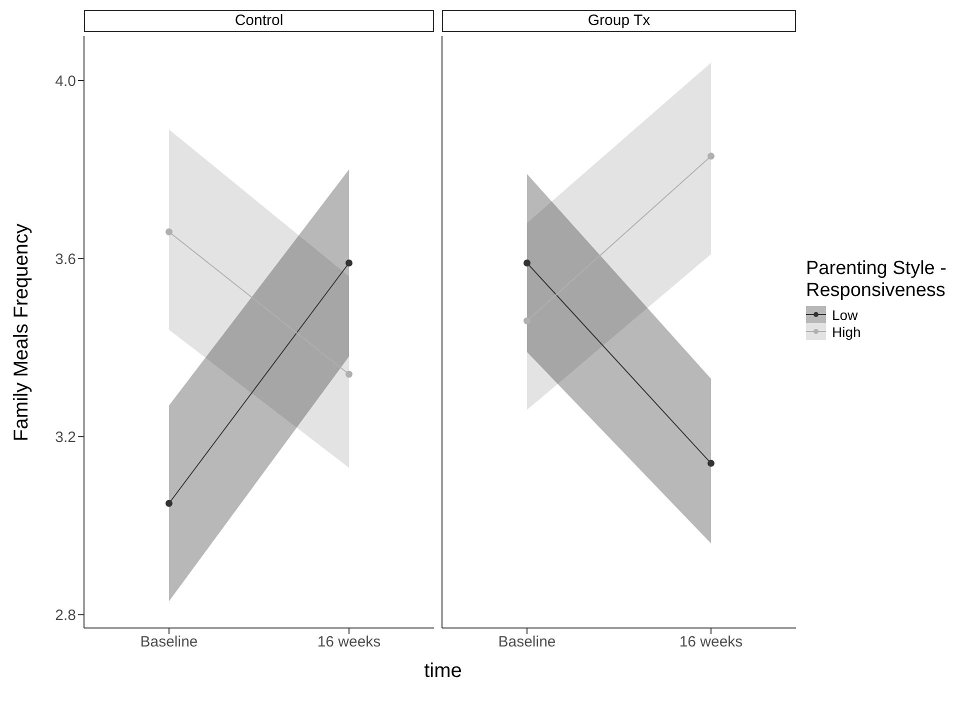 The height and width of the screenshot is (704, 973). Describe the element at coordinates (845, 314) in the screenshot. I see `legend-label: Low` at that location.